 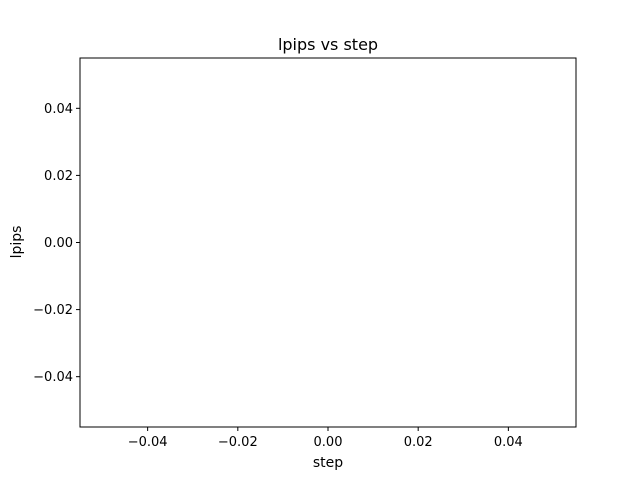 I want to click on x-axis: −0.04 −0.02 0.00 0.02 0.04, so click(x=325, y=438).